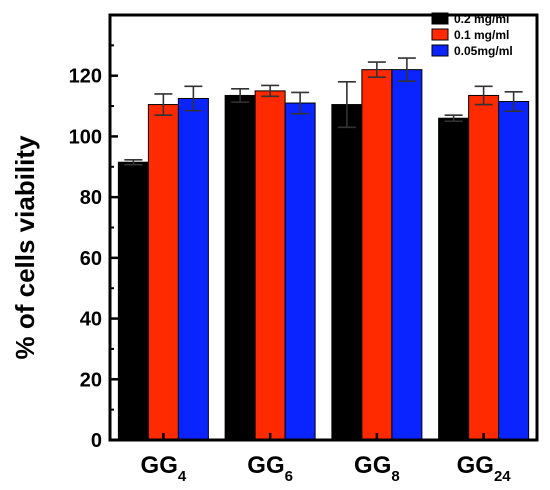 The image size is (550, 490). Describe the element at coordinates (484, 468) in the screenshot. I see `x-tick-label-GG24: GG24` at that location.